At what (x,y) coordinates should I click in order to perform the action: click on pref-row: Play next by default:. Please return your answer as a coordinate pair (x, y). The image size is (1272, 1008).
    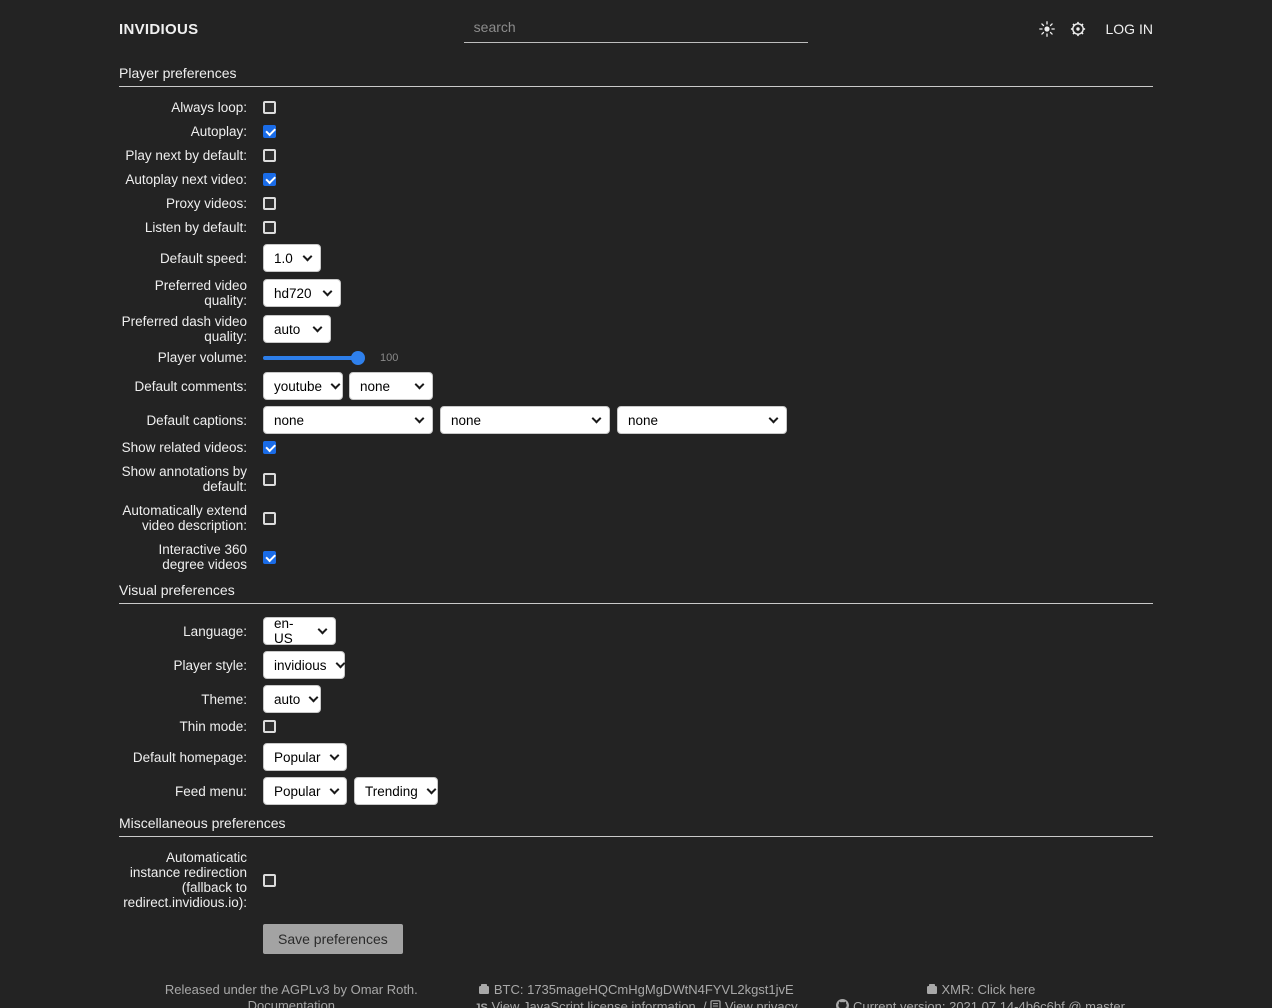
    Looking at the image, I should click on (636, 155).